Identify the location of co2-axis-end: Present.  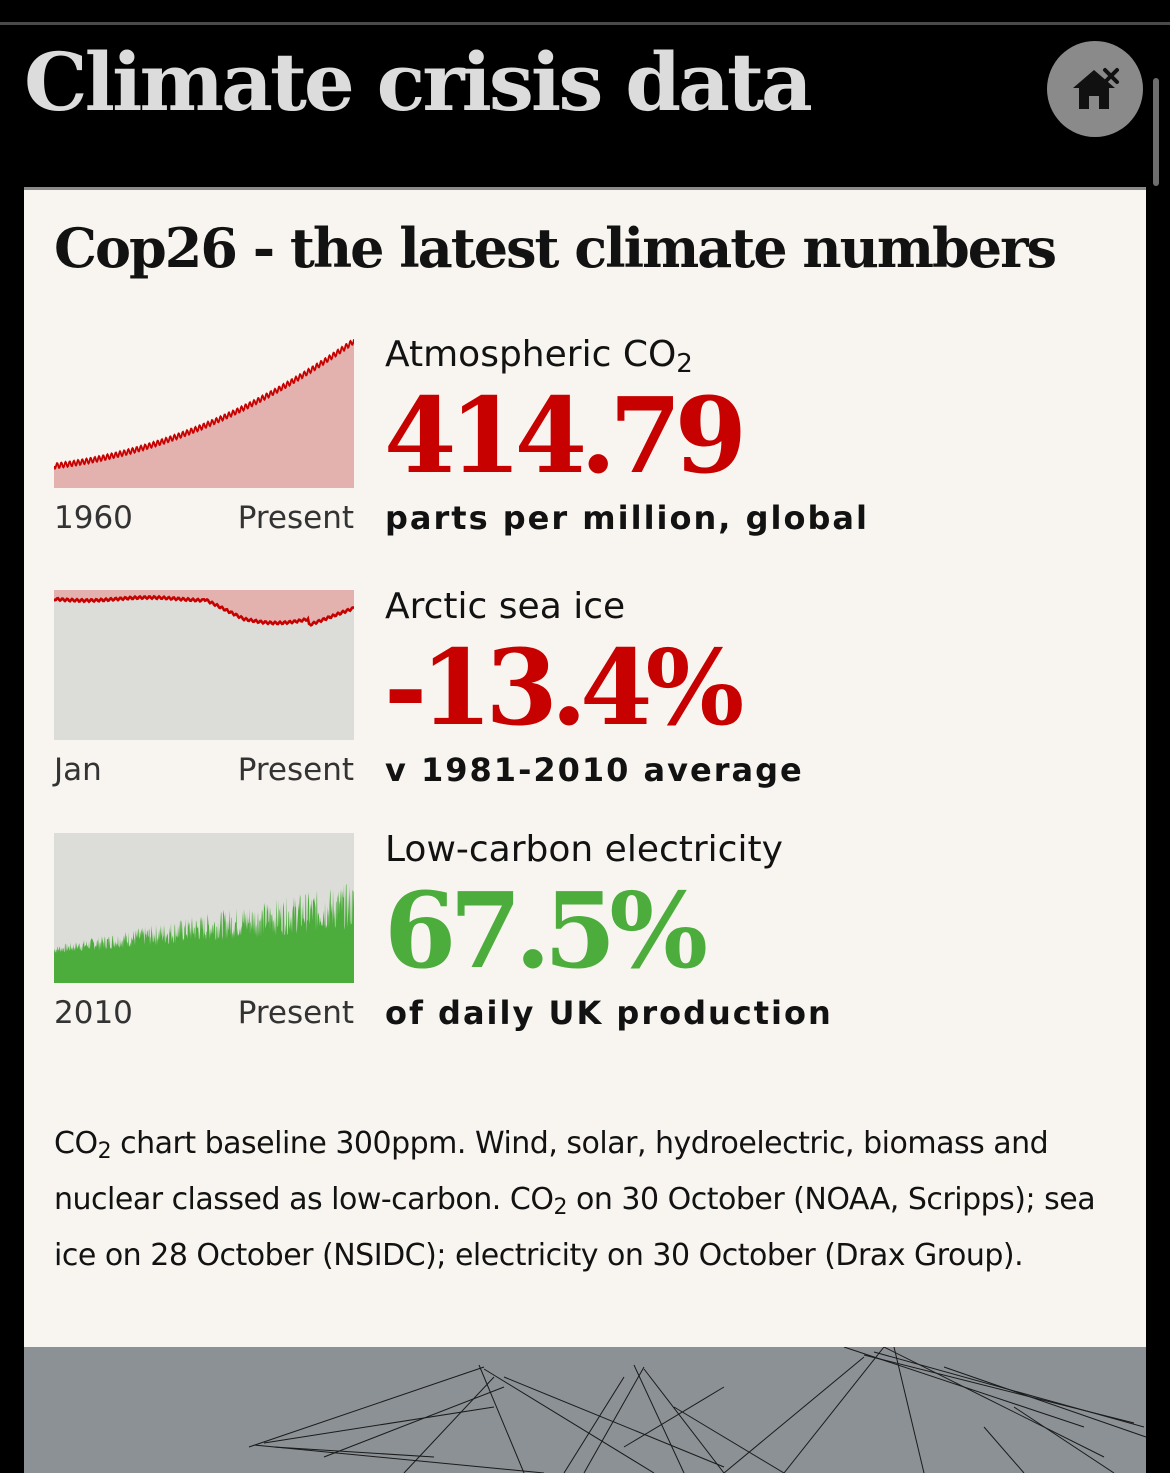
(295, 518).